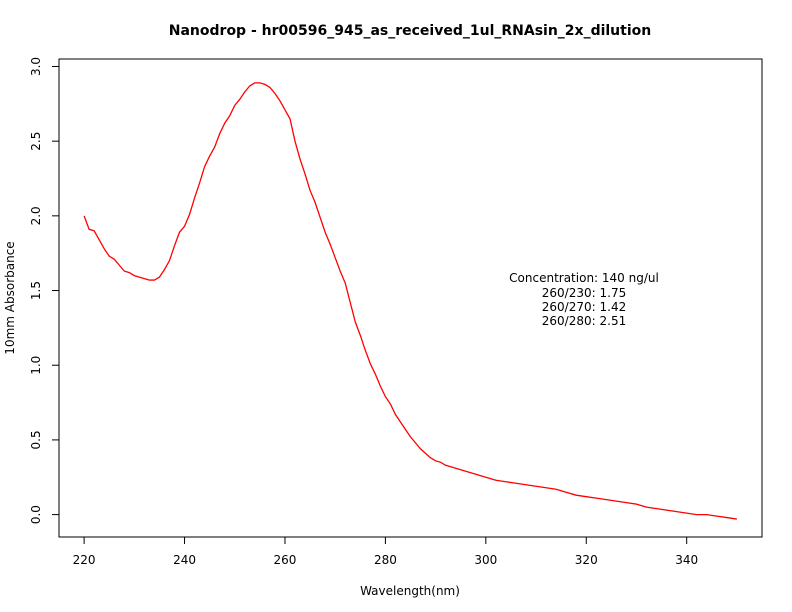 The height and width of the screenshot is (612, 792). What do you see at coordinates (84, 560) in the screenshot?
I see `x-tick-label: 220` at bounding box center [84, 560].